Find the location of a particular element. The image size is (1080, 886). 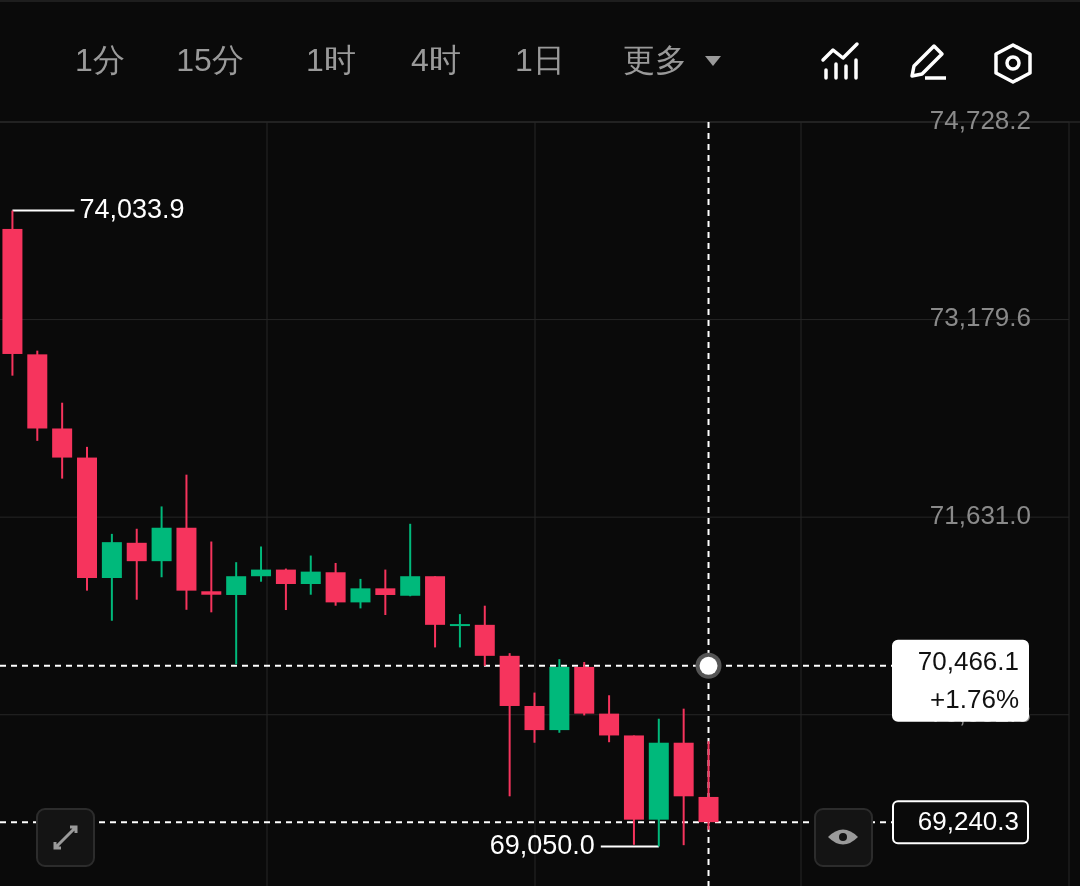

y-tick-label: 73,179.6 is located at coordinates (980, 317).